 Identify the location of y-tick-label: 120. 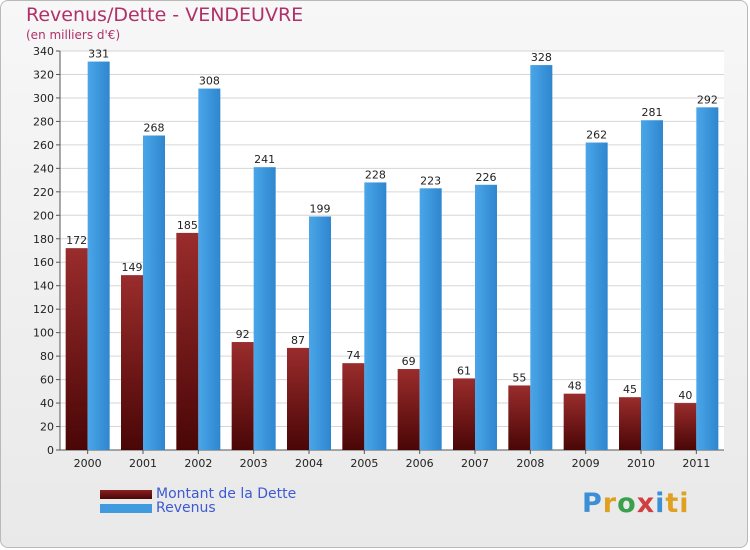
(43, 309).